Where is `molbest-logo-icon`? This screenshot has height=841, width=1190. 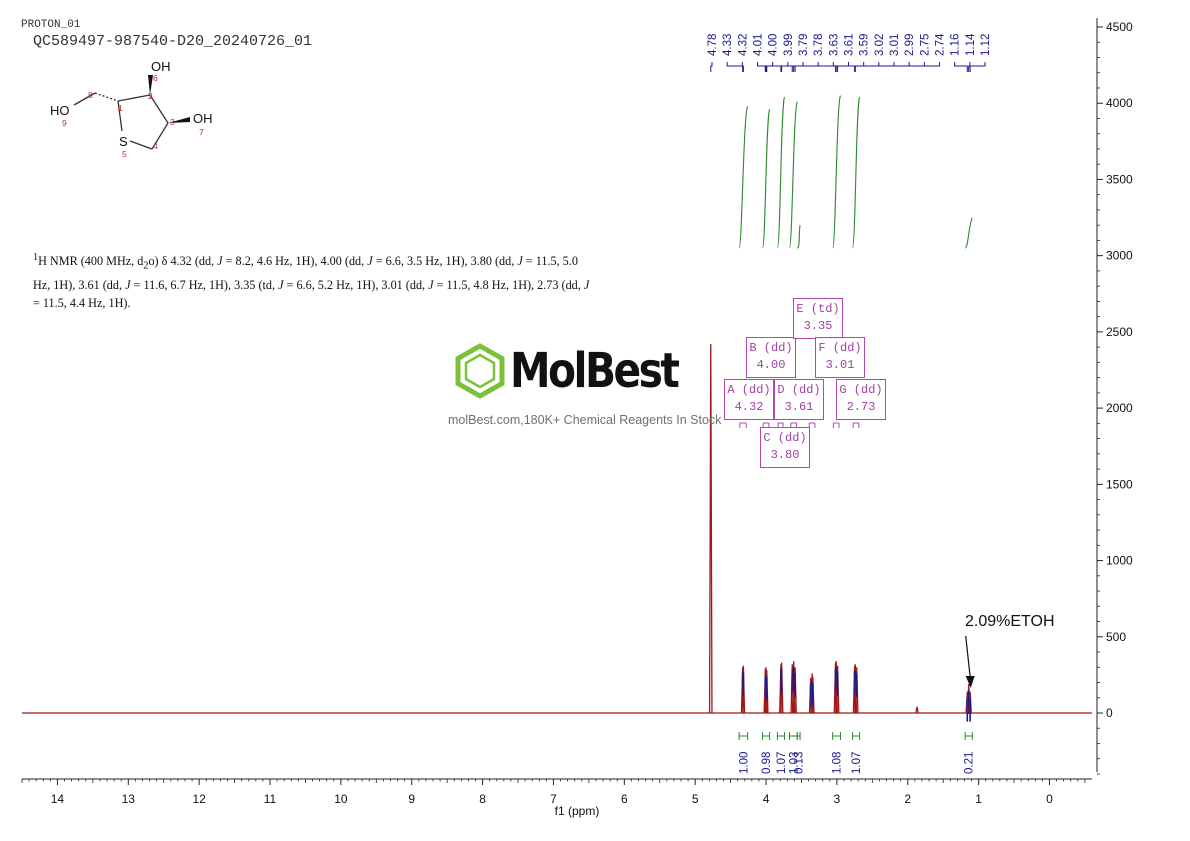 molbest-logo-icon is located at coordinates (480, 371).